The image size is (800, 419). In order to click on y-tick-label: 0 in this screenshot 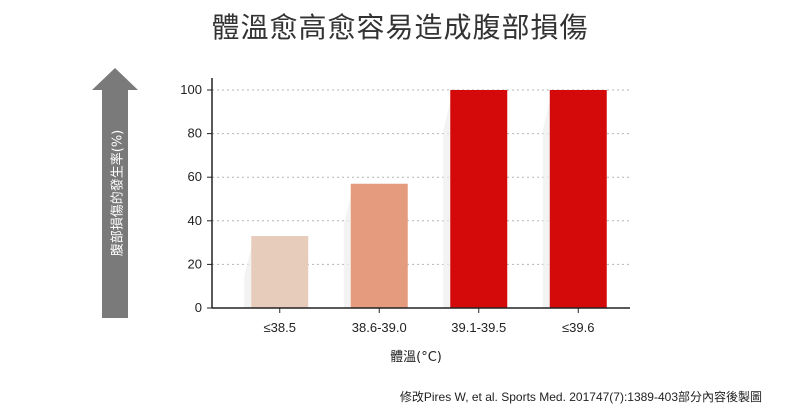, I will do `click(198, 307)`.